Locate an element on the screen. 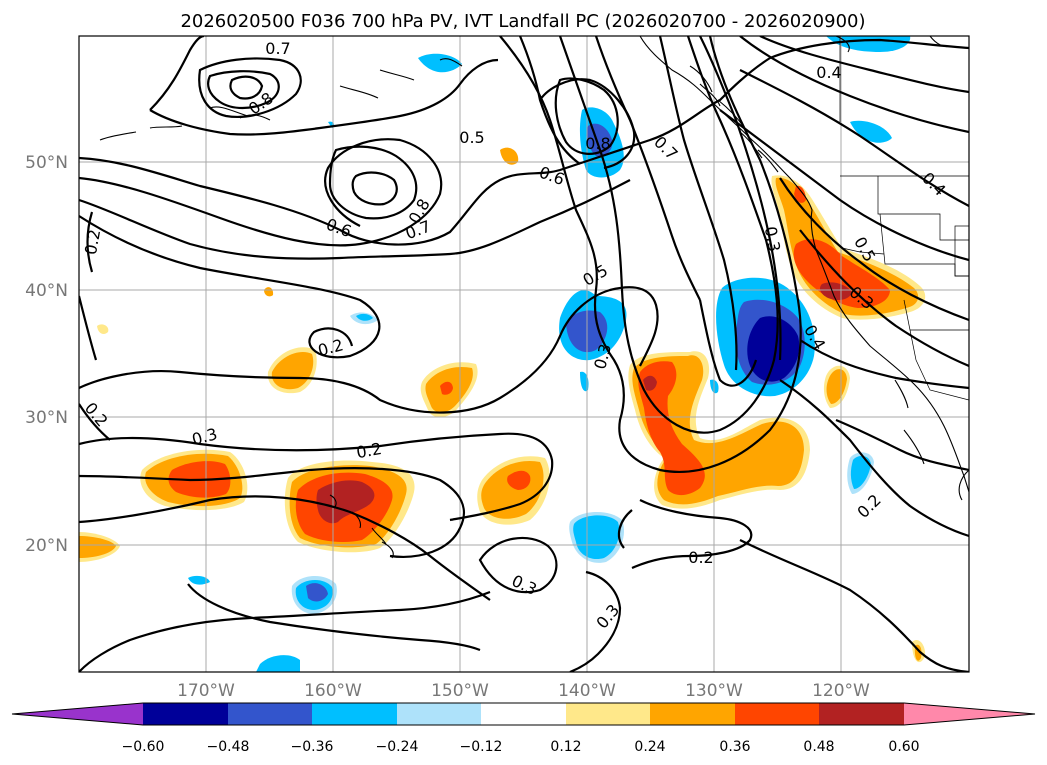 This screenshot has height=765, width=1047. lat-label: 30°N is located at coordinates (46, 418).